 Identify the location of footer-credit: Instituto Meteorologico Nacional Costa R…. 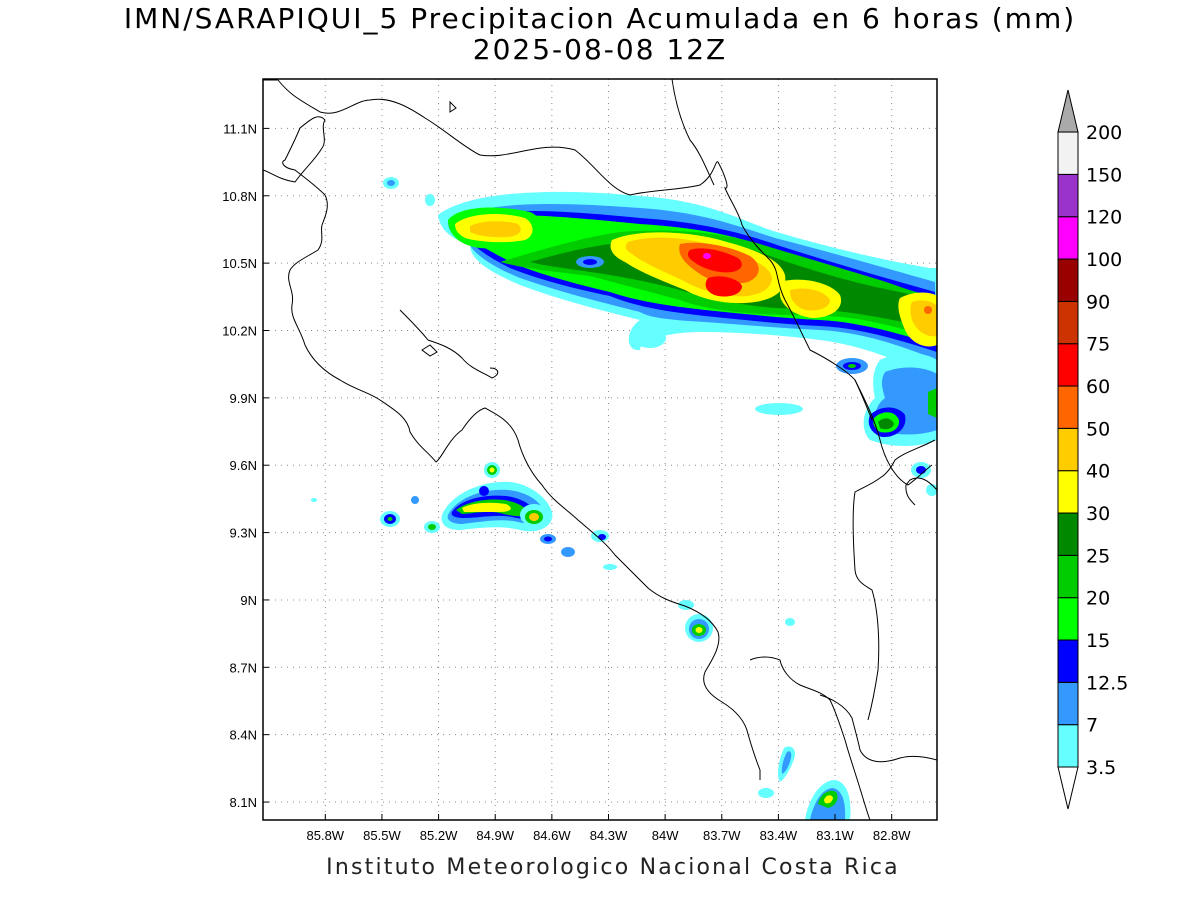
(613, 867).